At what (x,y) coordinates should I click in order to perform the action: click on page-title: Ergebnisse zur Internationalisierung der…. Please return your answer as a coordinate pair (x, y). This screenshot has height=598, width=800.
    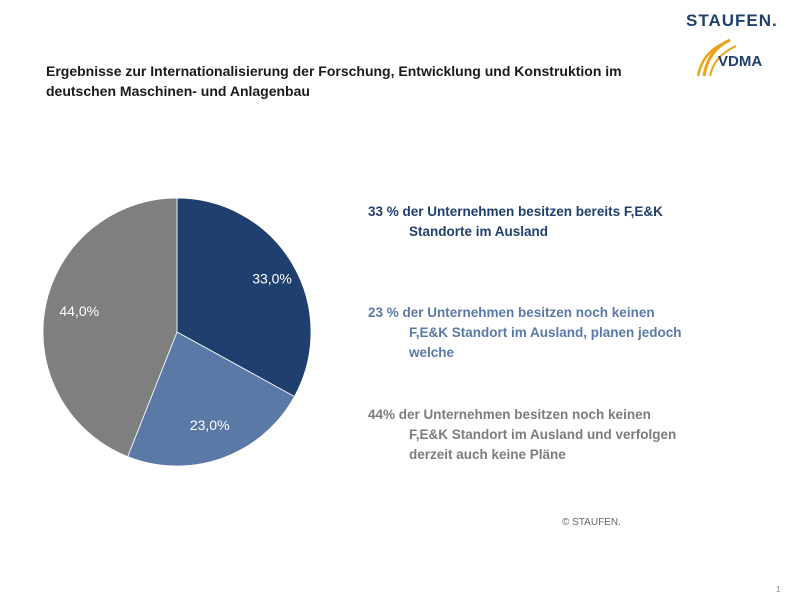
    Looking at the image, I should click on (376, 81).